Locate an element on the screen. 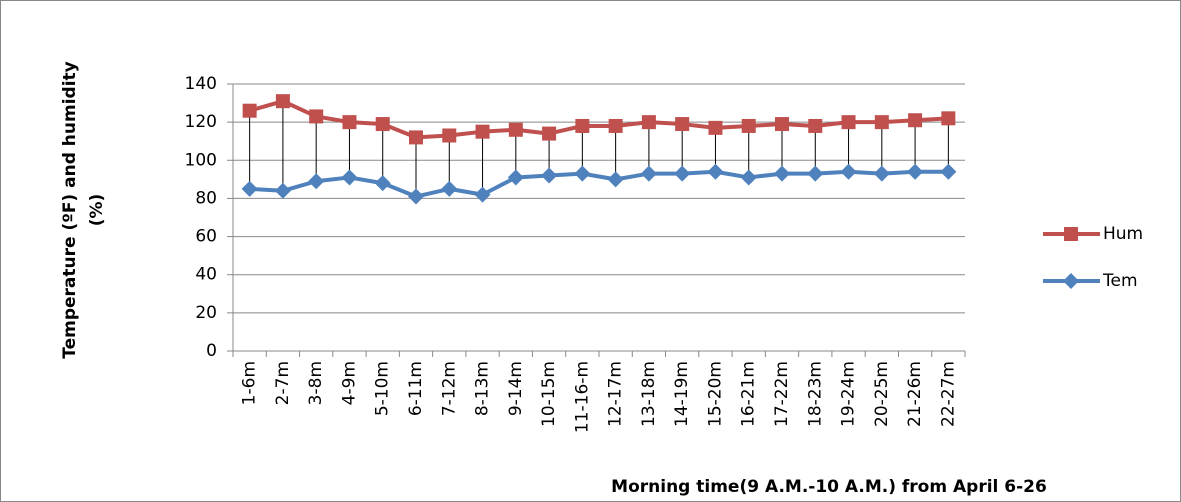 This screenshot has width=1181, height=502. y-axis-label: Temperature (ºF) and humidity is located at coordinates (70, 209).